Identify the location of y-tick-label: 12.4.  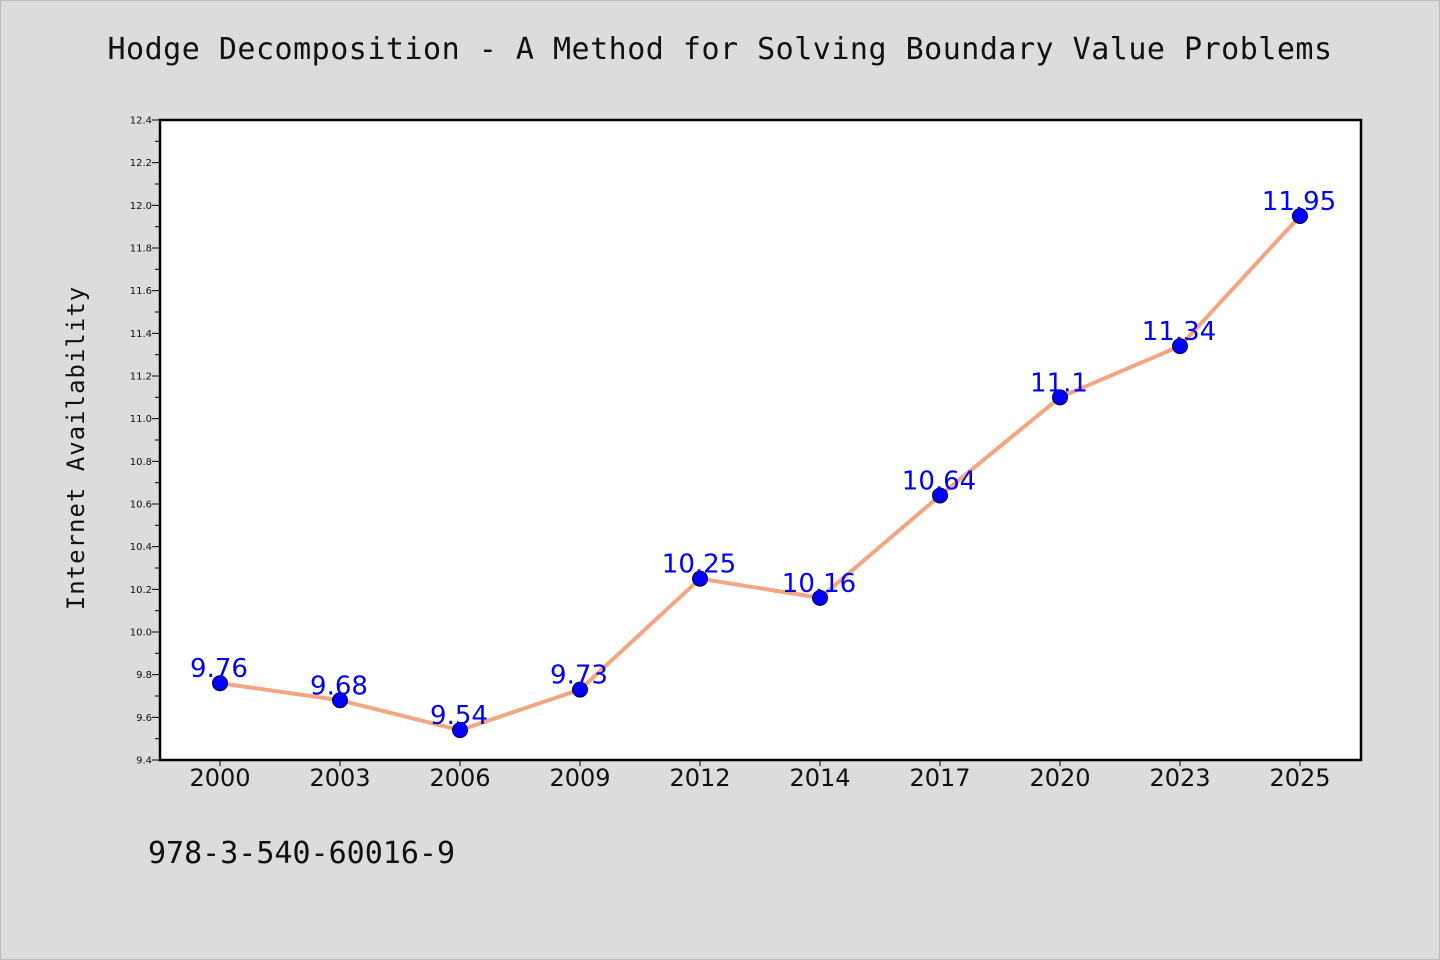
(141, 121).